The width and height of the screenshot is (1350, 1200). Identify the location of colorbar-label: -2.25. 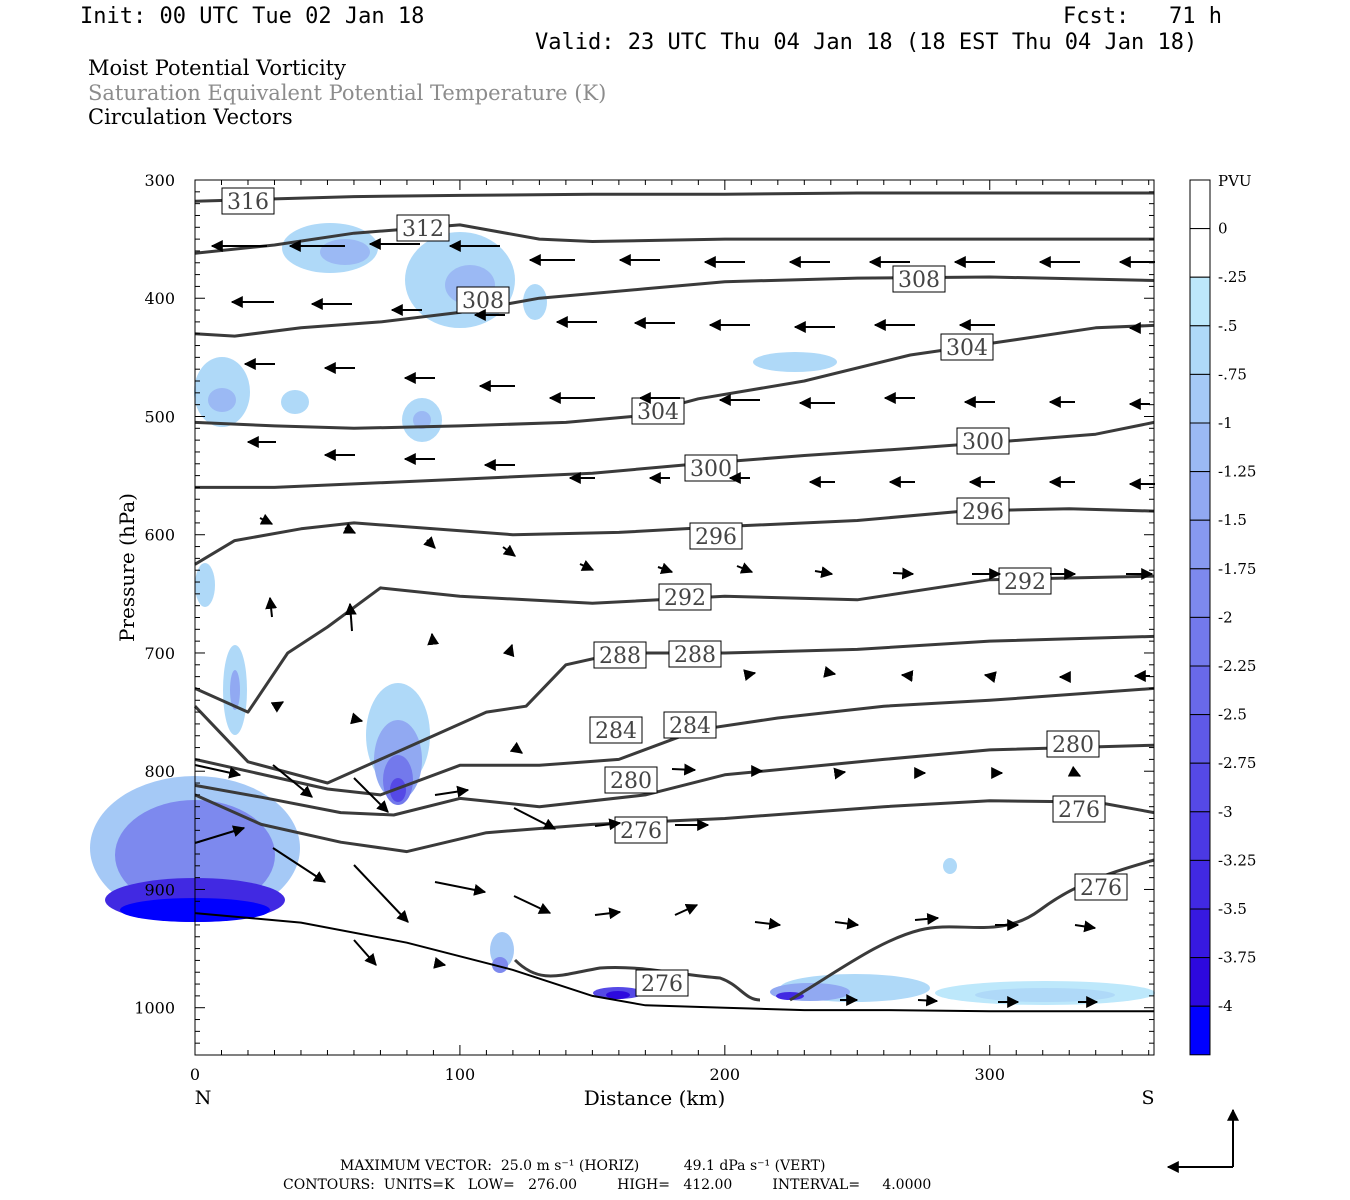
(1237, 666).